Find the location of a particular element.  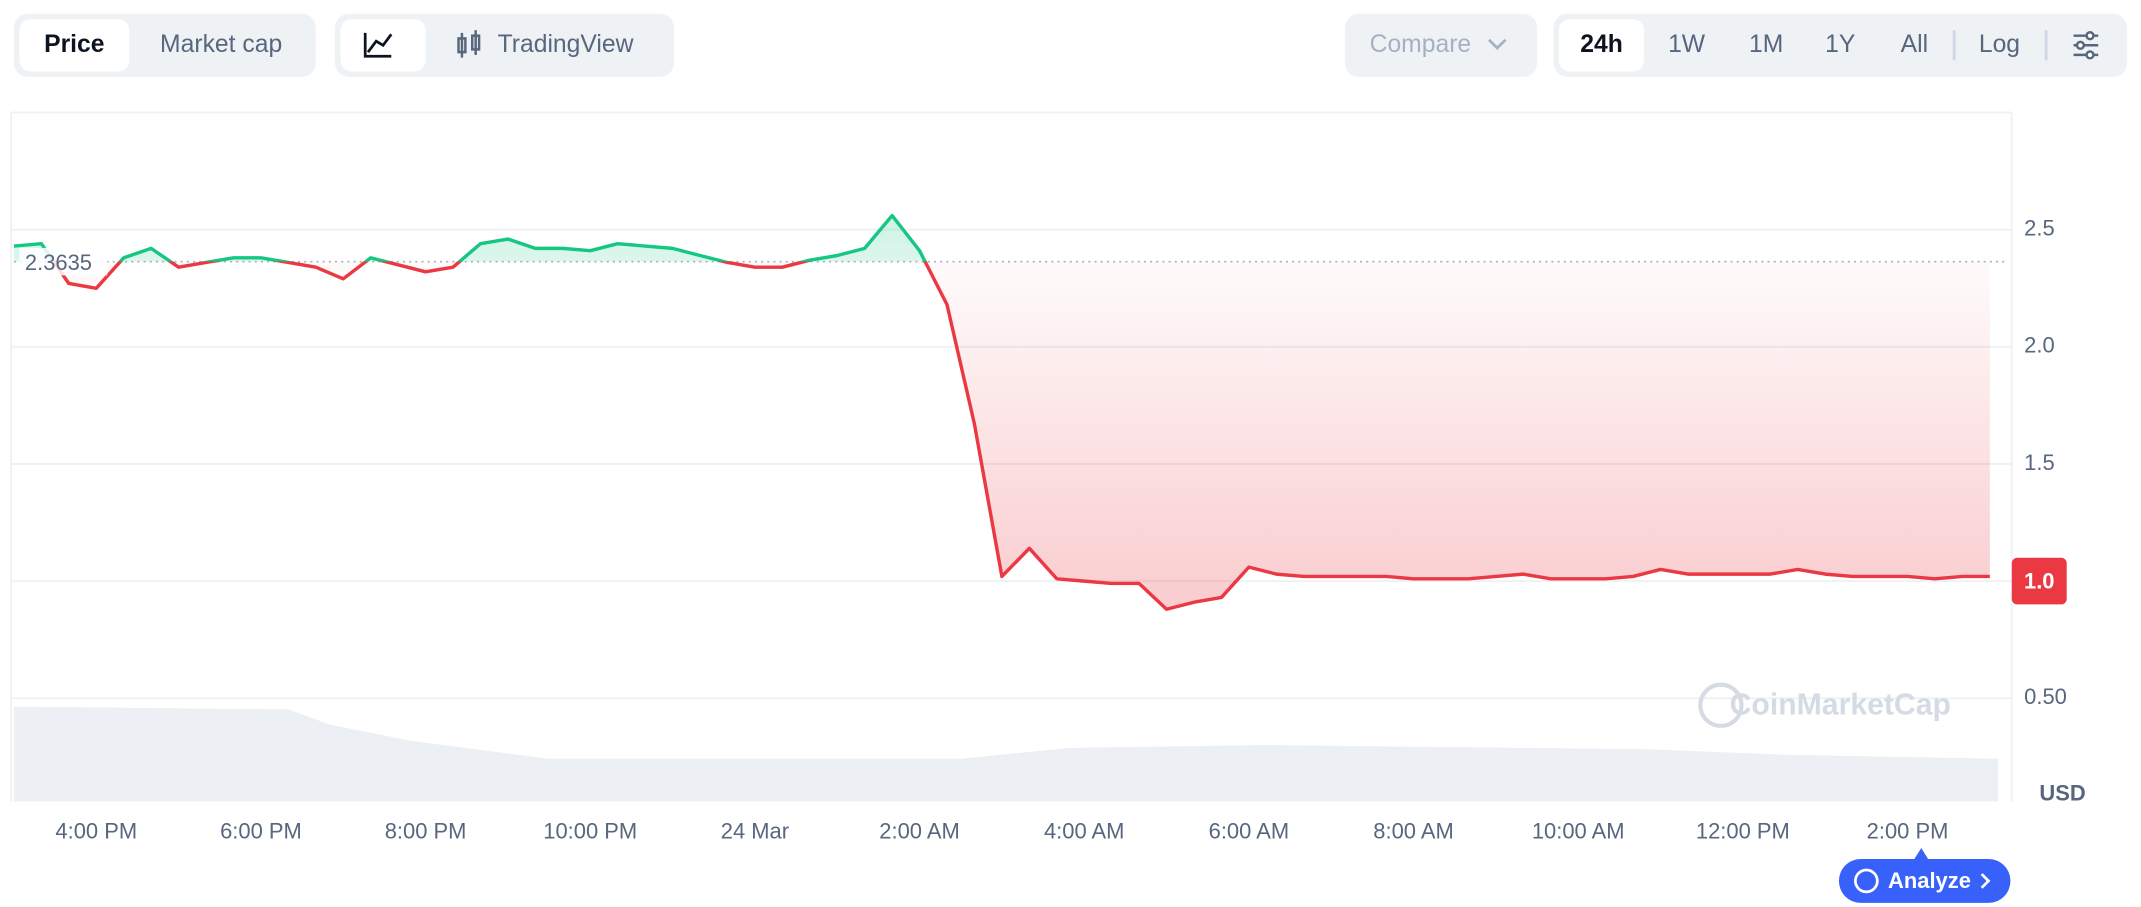

range-button: 1W is located at coordinates (1687, 44).